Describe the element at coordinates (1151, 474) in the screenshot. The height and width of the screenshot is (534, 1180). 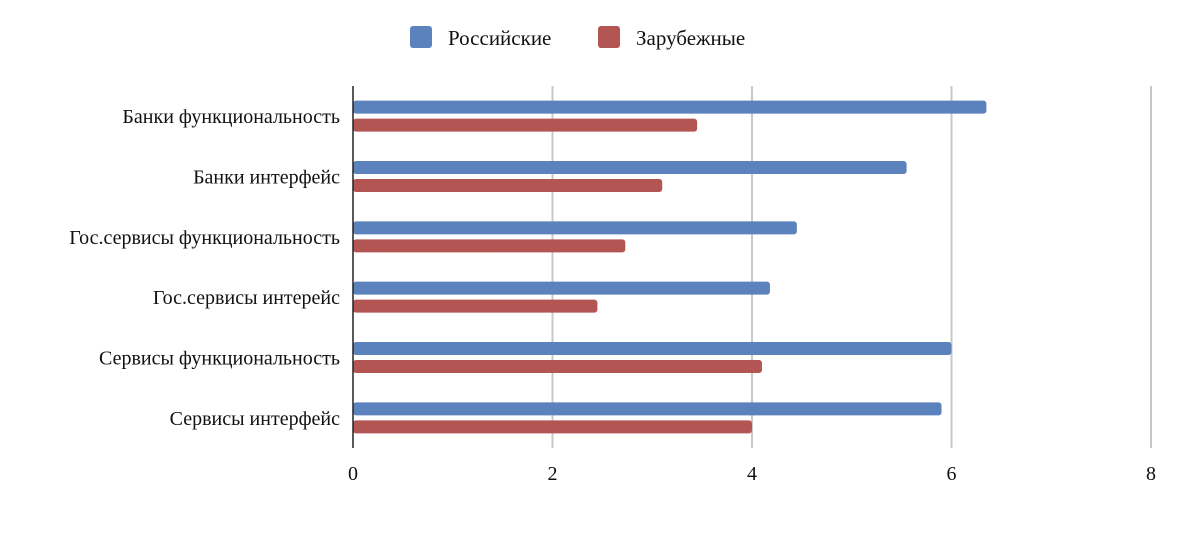
I see `x-tick-label-4: 8` at that location.